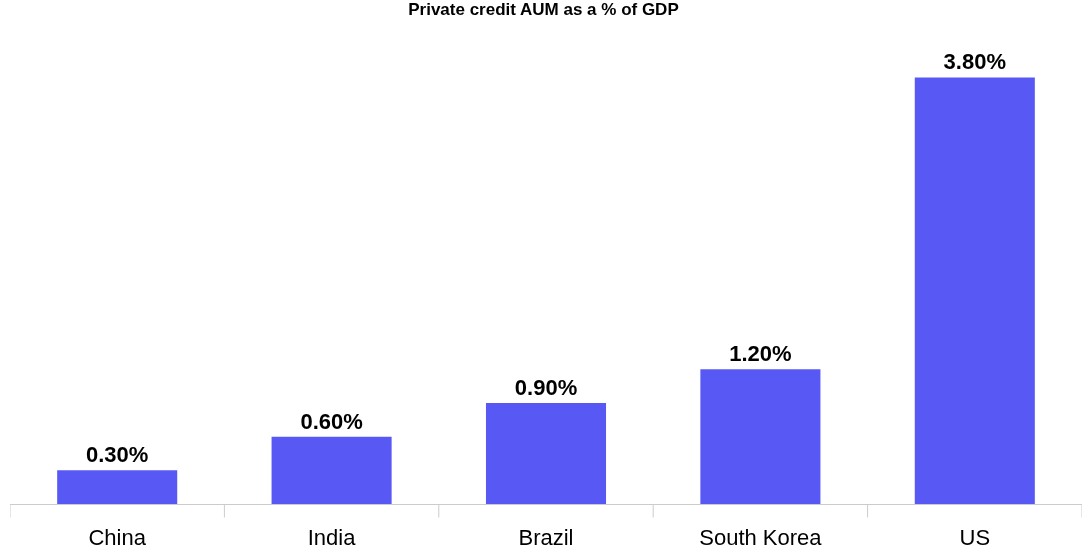  I want to click on x-tick-label: South Korea, so click(761, 538).